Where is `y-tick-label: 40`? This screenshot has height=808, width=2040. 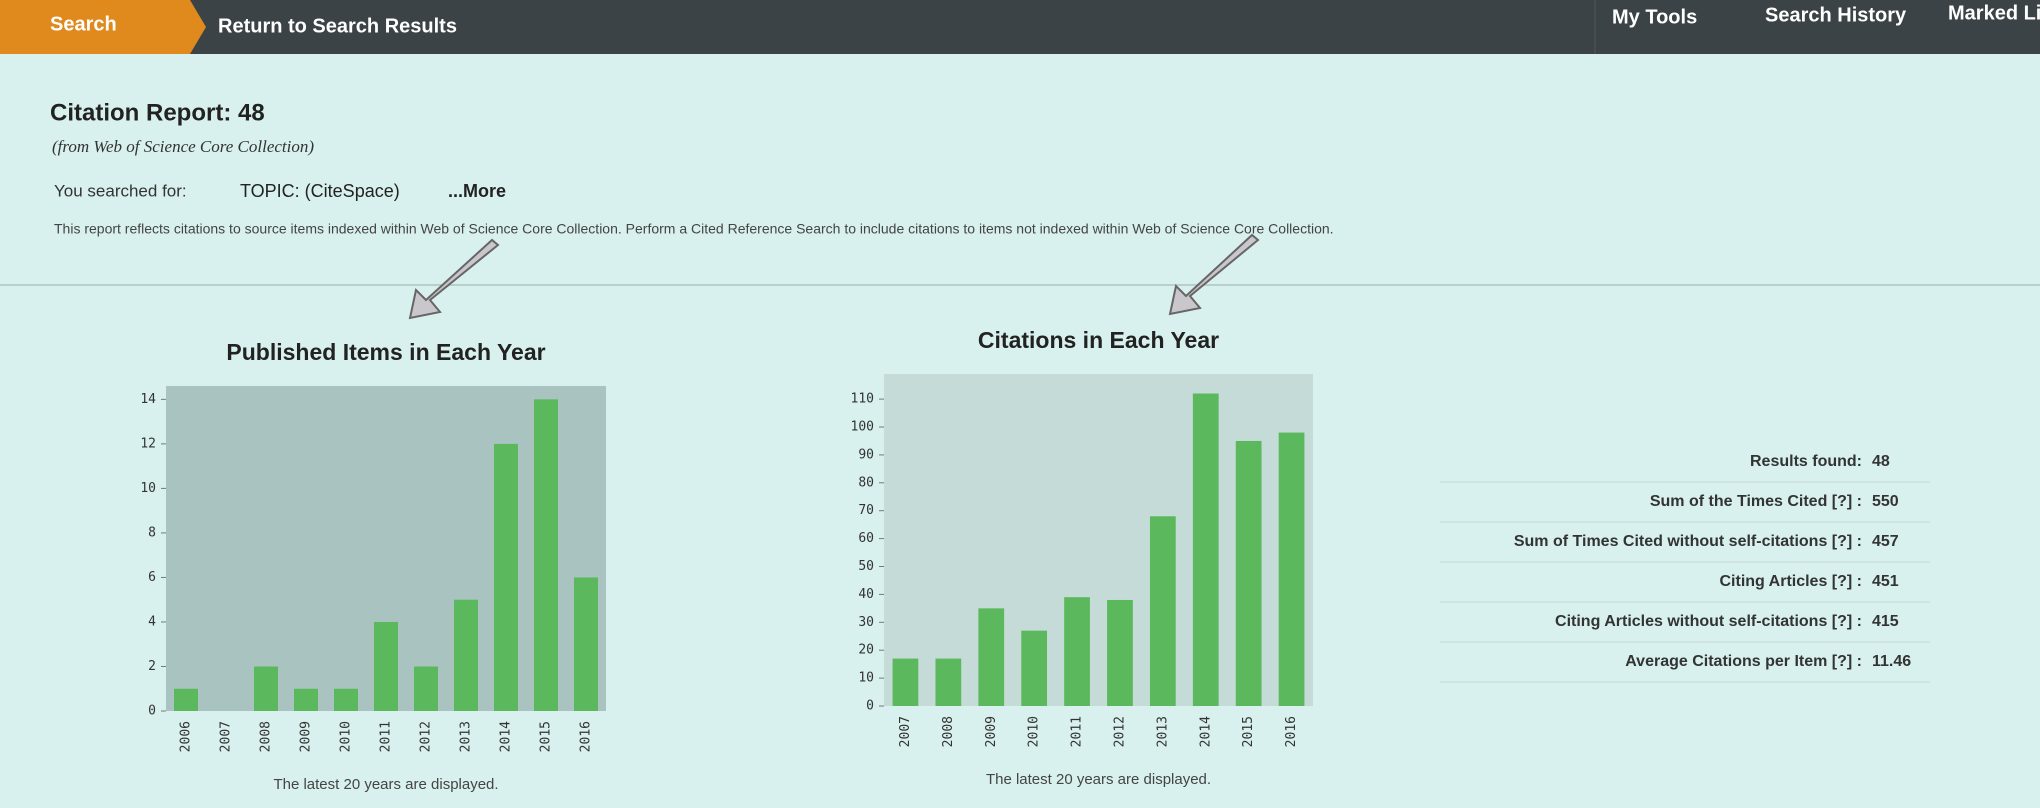
y-tick-label: 40 is located at coordinates (866, 594).